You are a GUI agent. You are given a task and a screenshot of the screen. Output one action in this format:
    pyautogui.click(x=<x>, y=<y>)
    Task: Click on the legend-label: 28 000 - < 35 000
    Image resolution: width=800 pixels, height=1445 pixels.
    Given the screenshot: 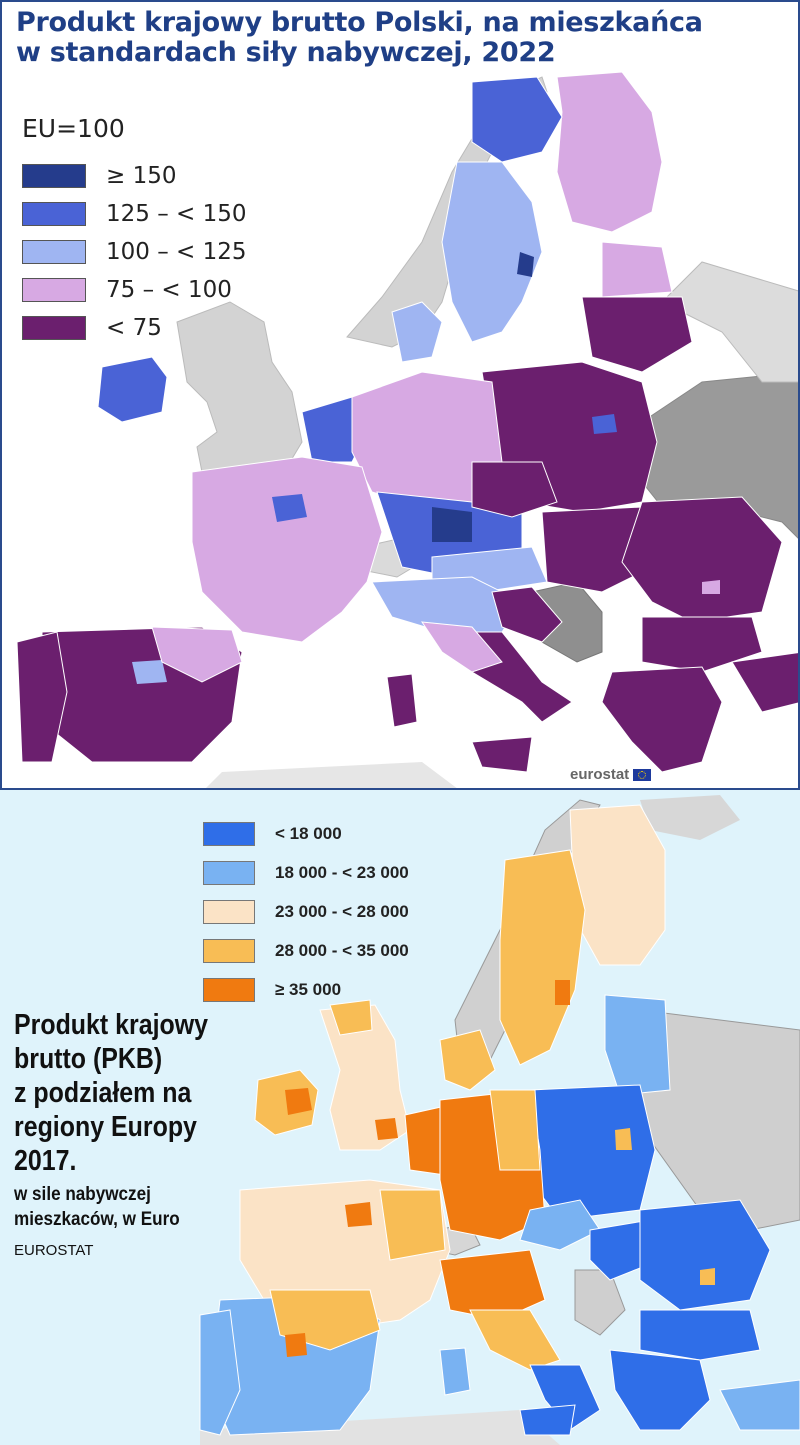 What is the action you would take?
    pyautogui.click(x=342, y=950)
    